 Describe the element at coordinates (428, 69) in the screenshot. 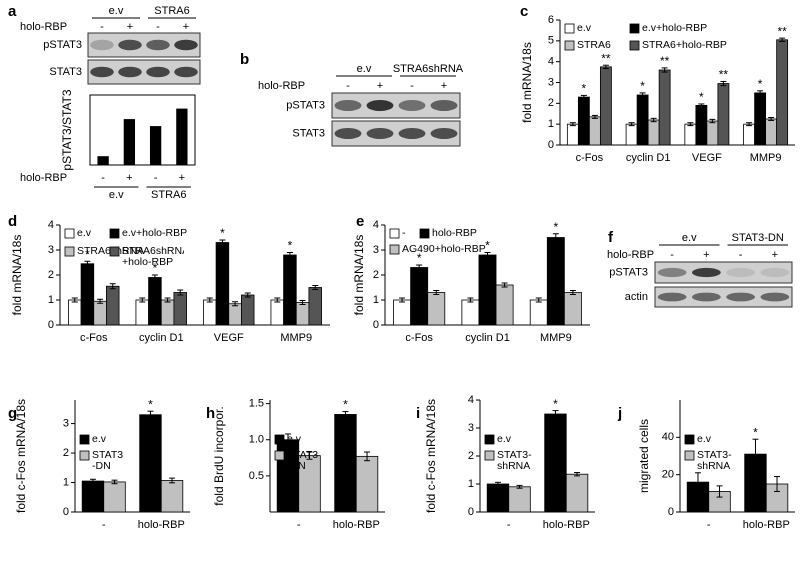

I see `blot-group-label: STRA6shRNA` at that location.